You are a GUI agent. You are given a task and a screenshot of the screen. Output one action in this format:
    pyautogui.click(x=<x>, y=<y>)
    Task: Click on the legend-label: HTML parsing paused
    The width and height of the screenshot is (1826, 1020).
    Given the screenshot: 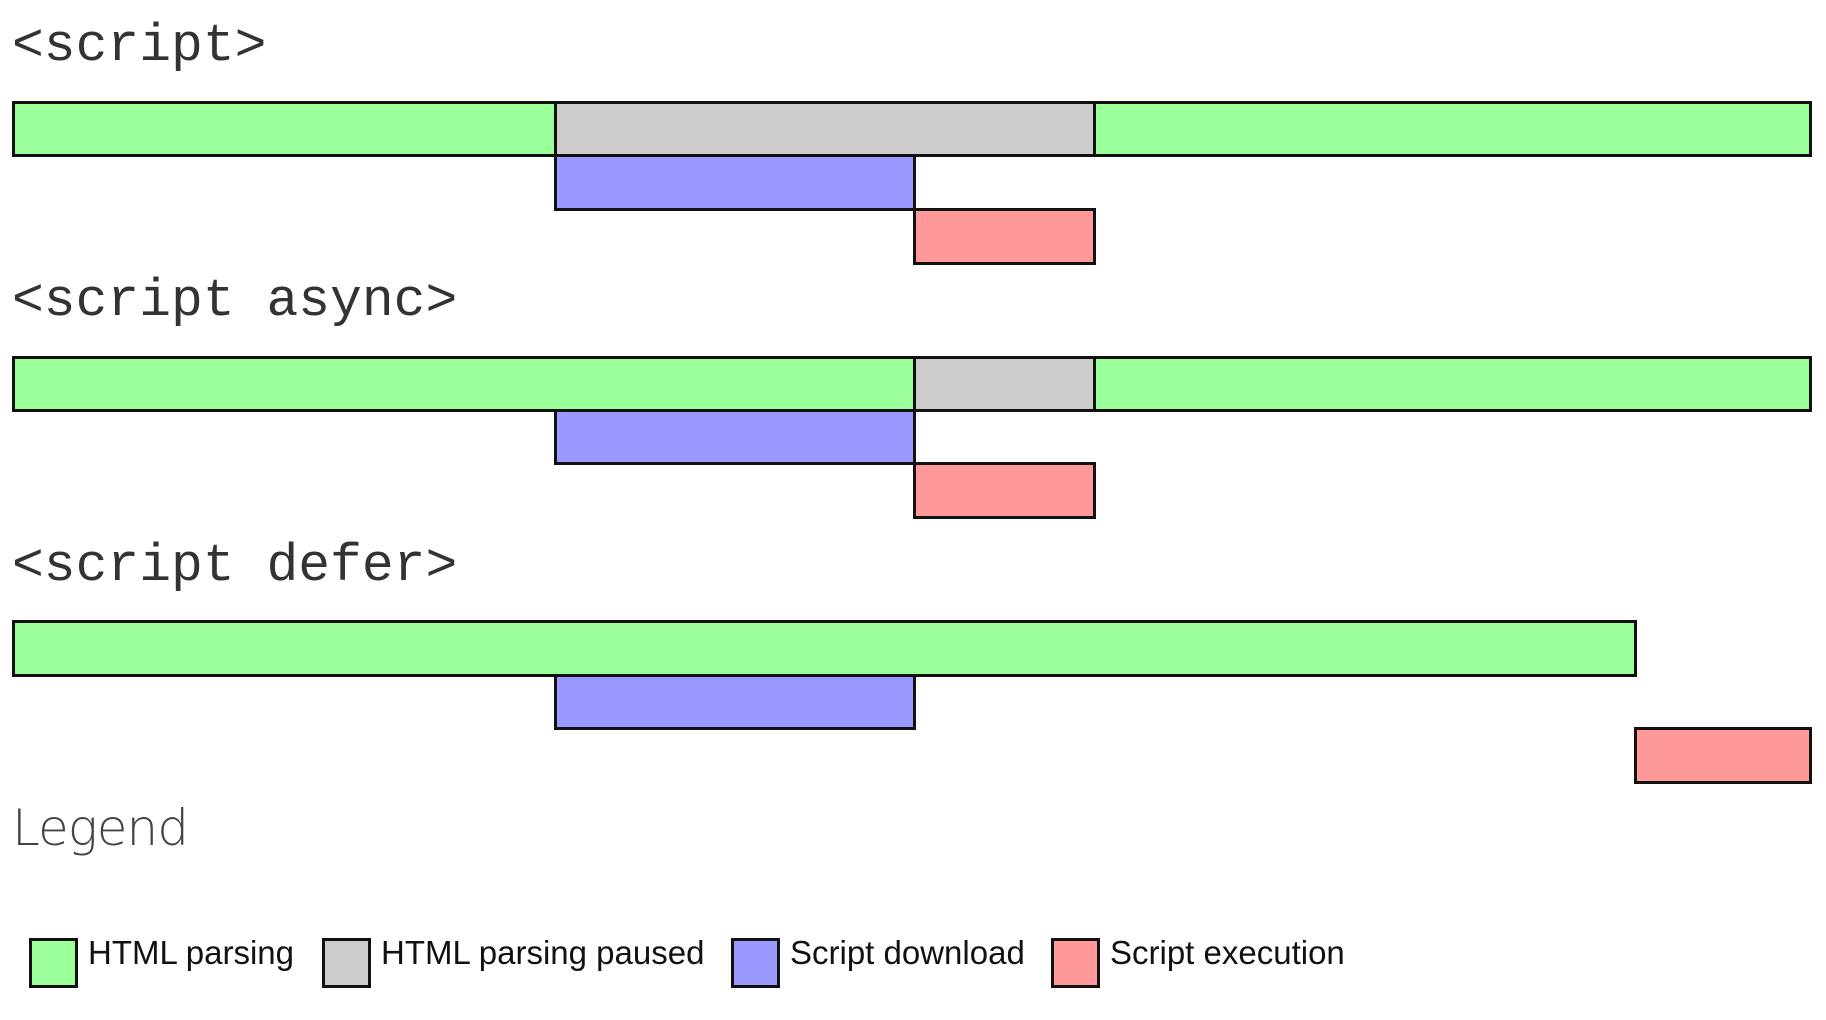 What is the action you would take?
    pyautogui.click(x=543, y=952)
    